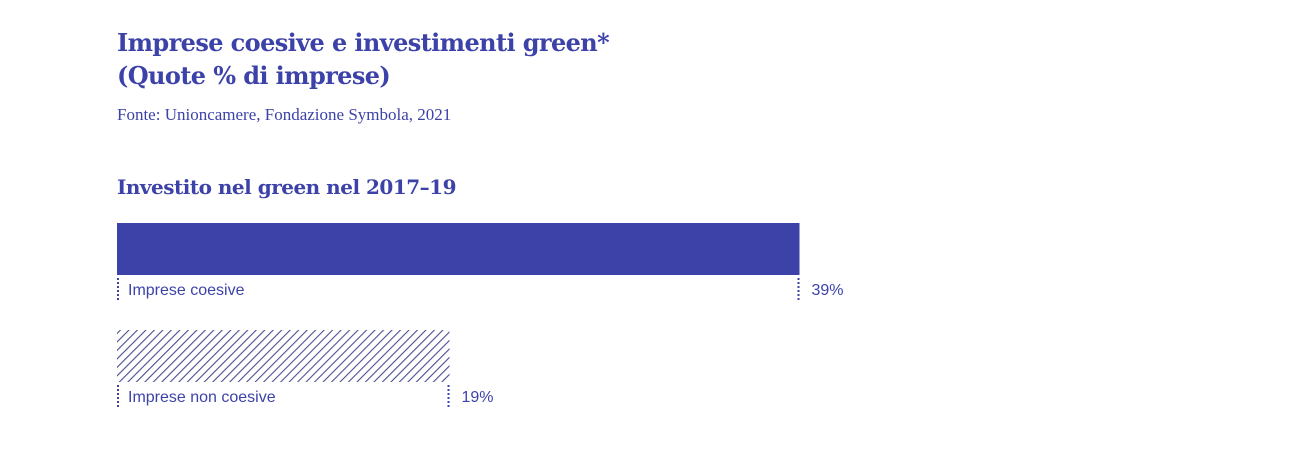 The width and height of the screenshot is (1305, 457). I want to click on chart-title-line-2: (Quote % di imprese), so click(254, 75).